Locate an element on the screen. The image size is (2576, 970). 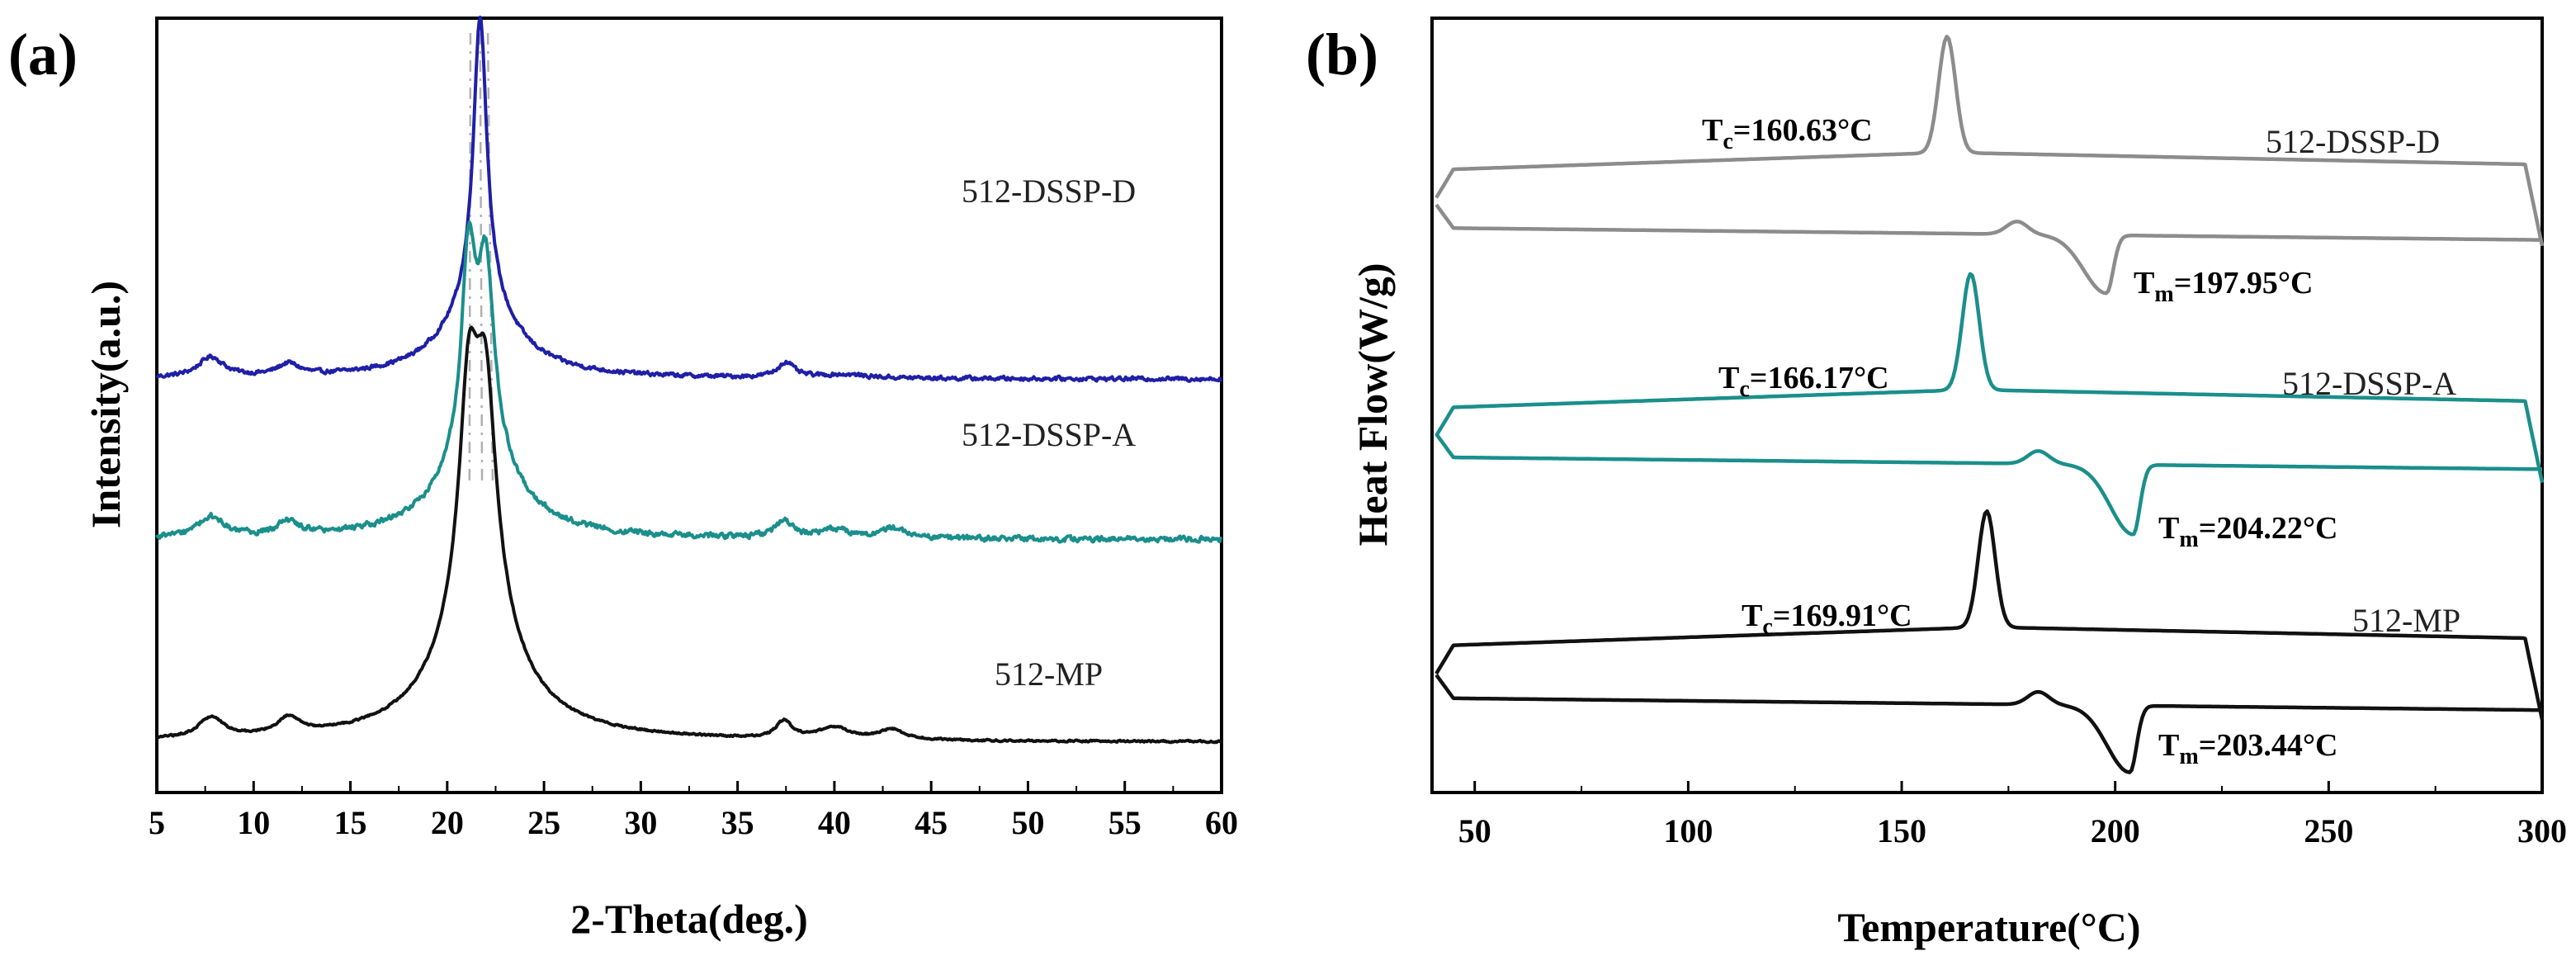
xrd-line-512-dssp-a is located at coordinates (689, 382).